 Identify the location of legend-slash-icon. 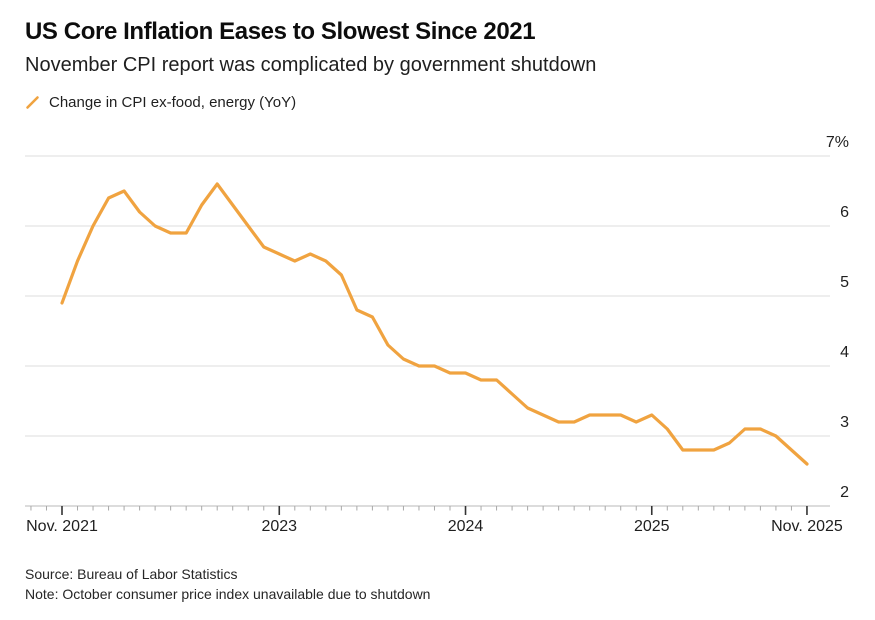
(32, 102).